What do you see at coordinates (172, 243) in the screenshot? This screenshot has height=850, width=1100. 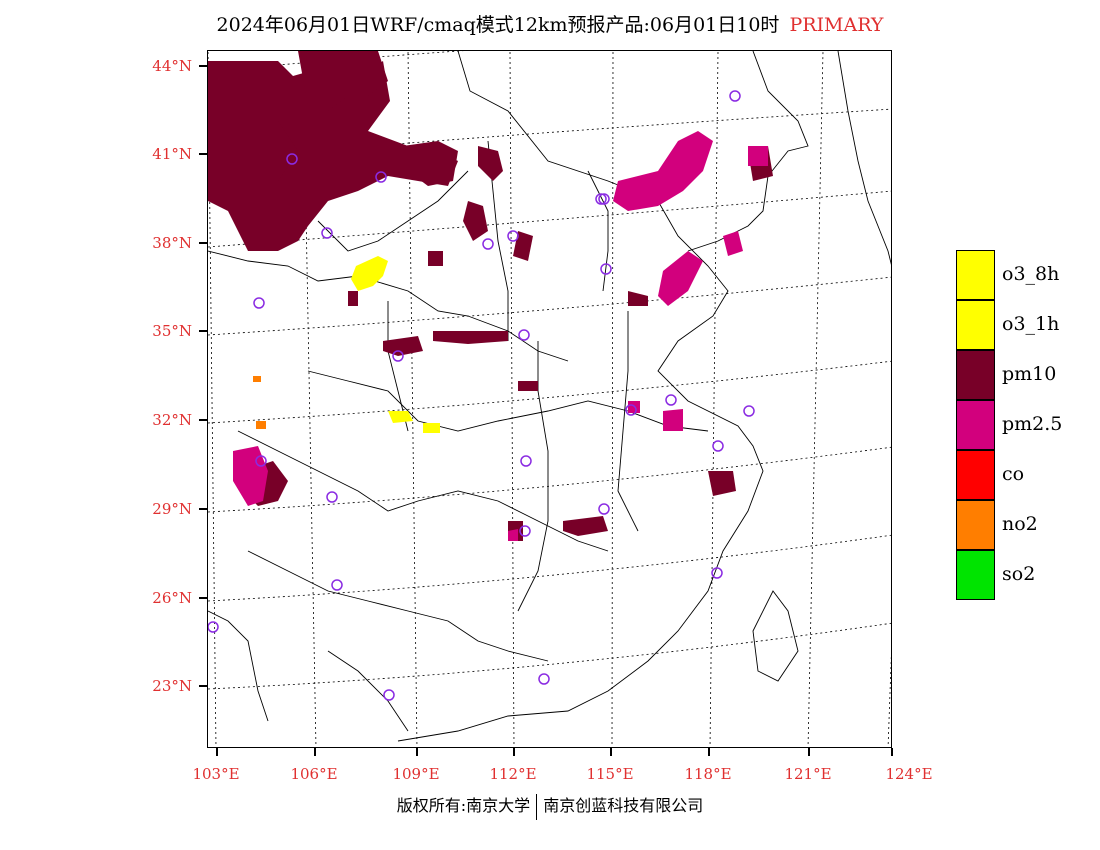 I see `lat-label-38: 38°N` at bounding box center [172, 243].